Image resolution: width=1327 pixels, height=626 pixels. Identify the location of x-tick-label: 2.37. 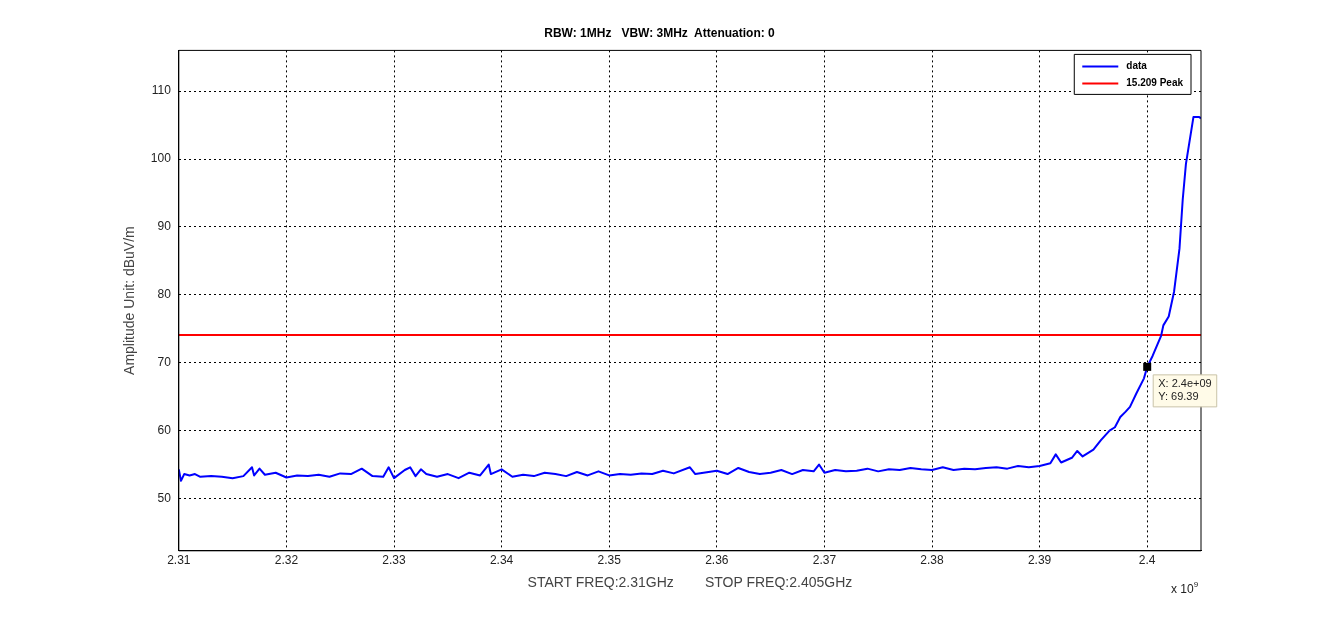
(824, 560).